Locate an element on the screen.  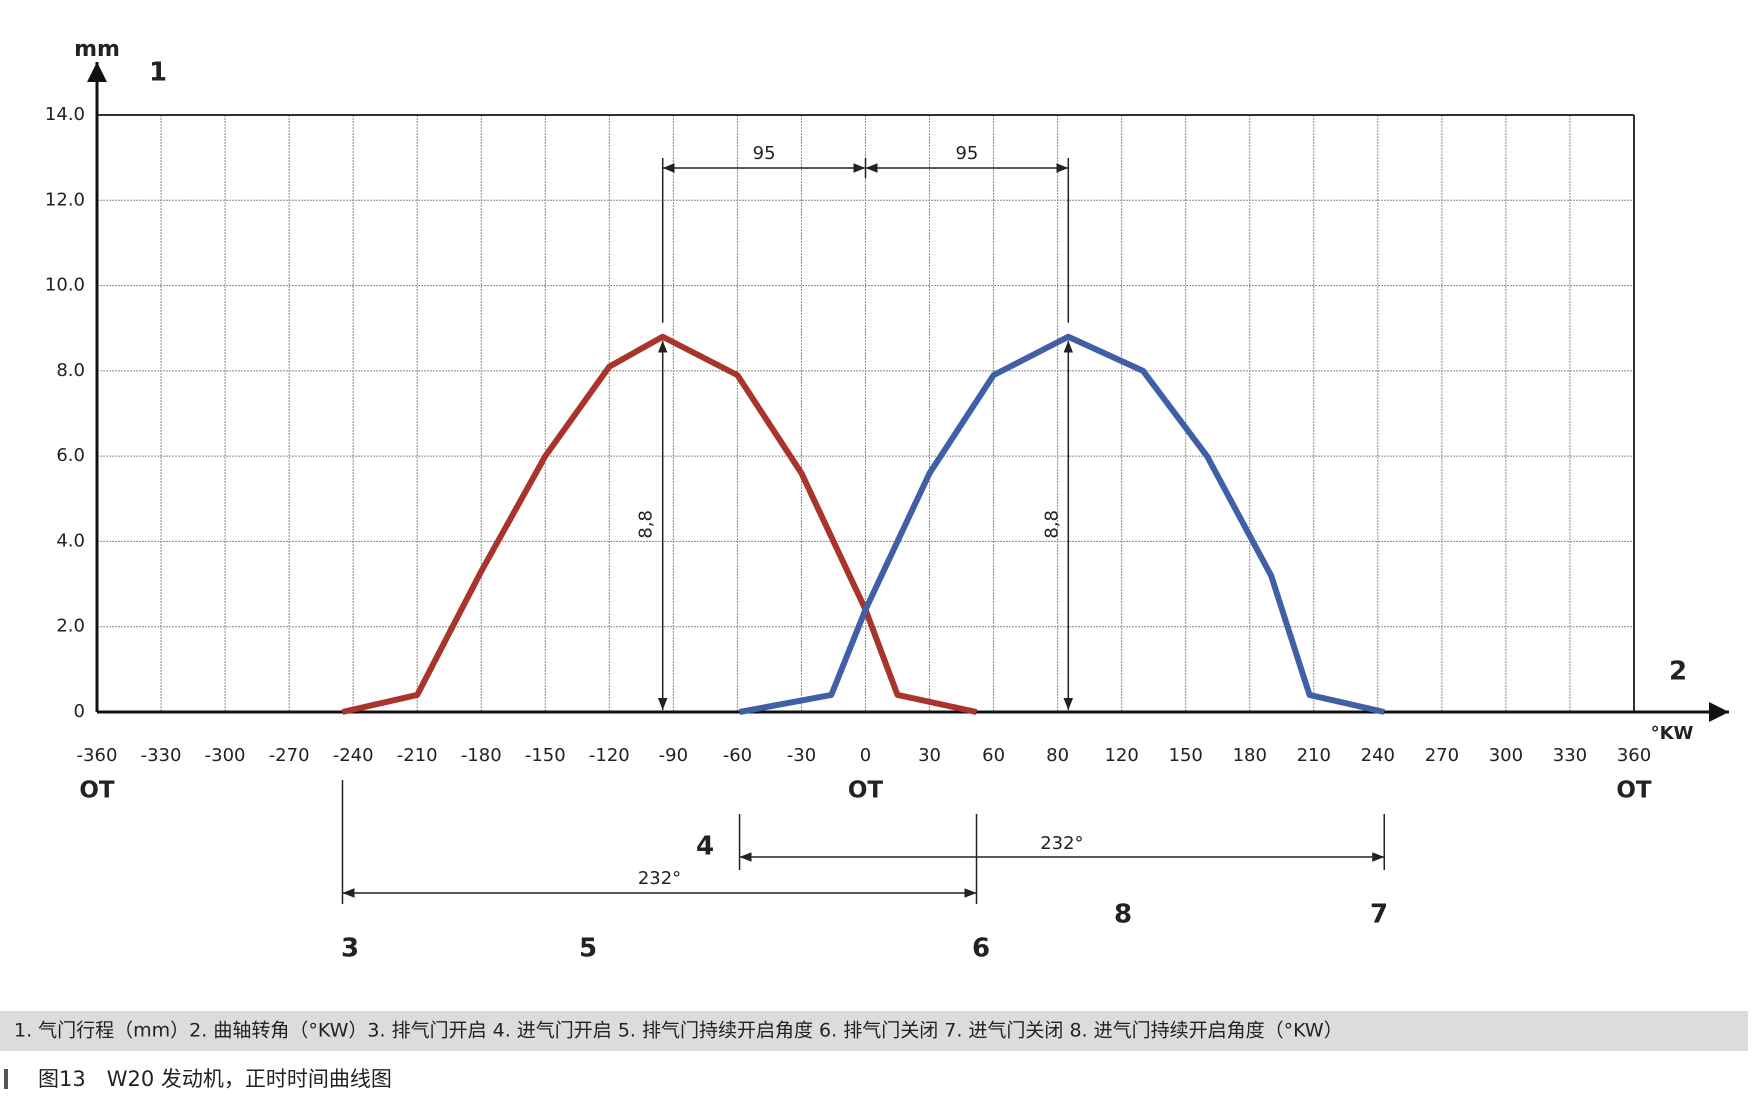
y-tick-label: 2.0 is located at coordinates (70, 626).